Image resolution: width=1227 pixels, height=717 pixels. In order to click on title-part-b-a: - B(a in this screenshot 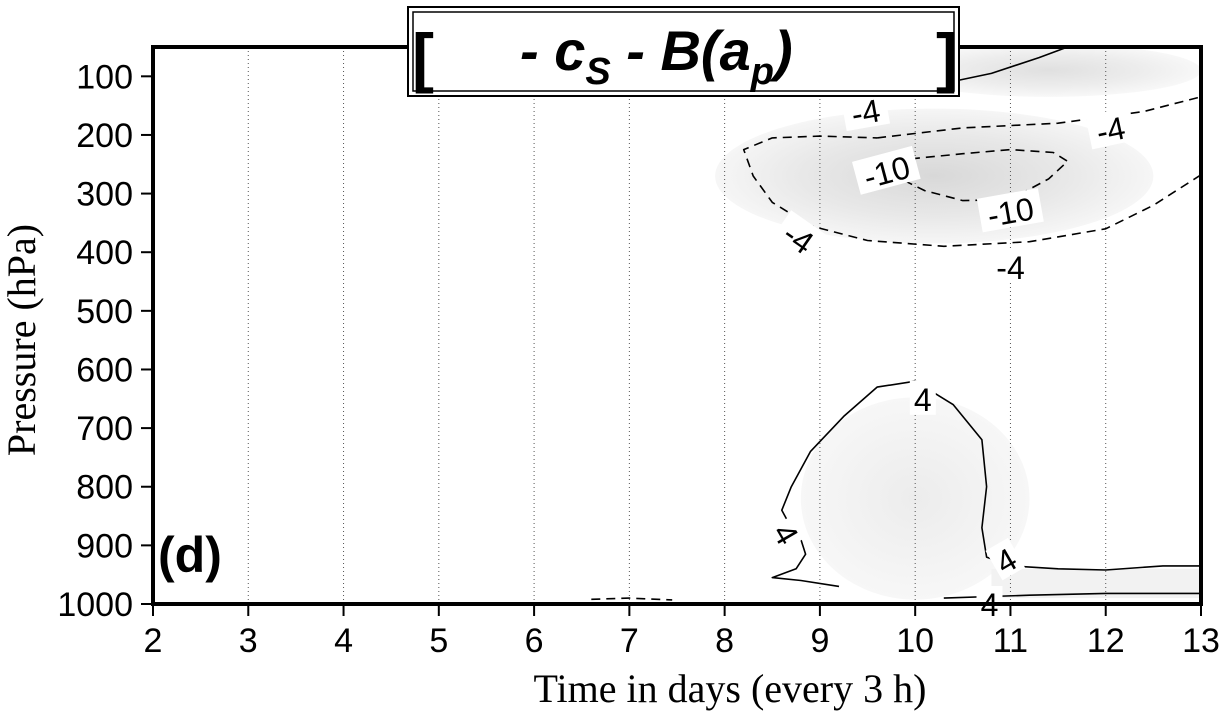, I will do `click(681, 50)`.